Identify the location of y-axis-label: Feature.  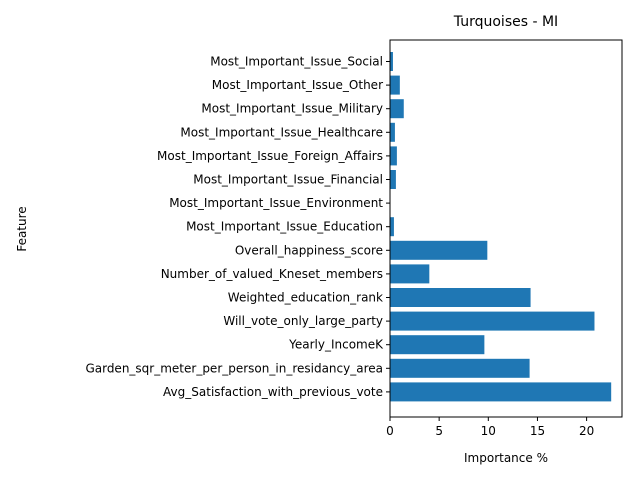
(22, 228).